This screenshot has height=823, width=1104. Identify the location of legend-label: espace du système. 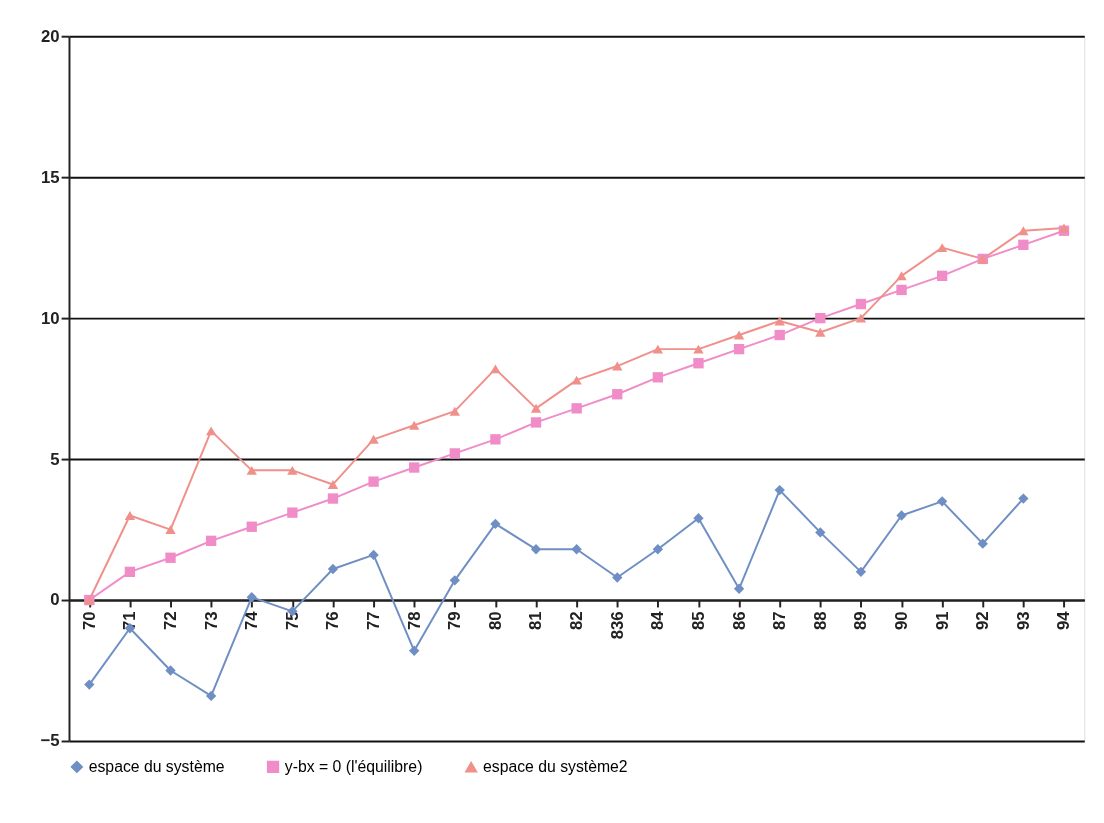
(156, 766).